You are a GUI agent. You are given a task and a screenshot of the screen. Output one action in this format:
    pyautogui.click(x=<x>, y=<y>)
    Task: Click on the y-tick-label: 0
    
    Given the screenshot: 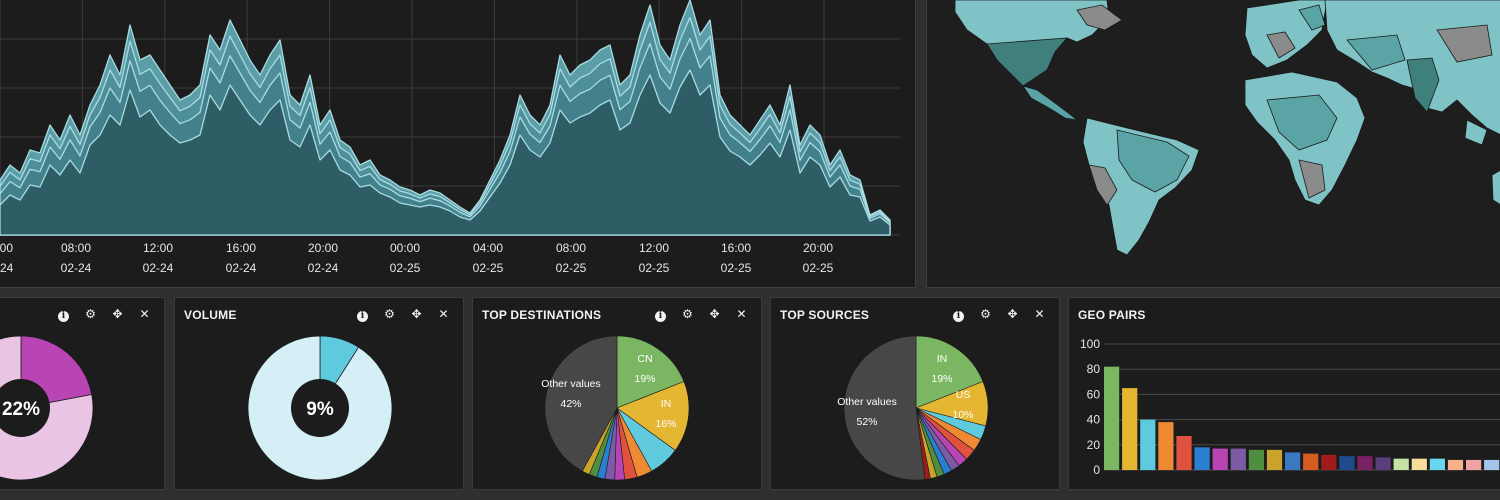 What is the action you would take?
    pyautogui.click(x=1096, y=470)
    